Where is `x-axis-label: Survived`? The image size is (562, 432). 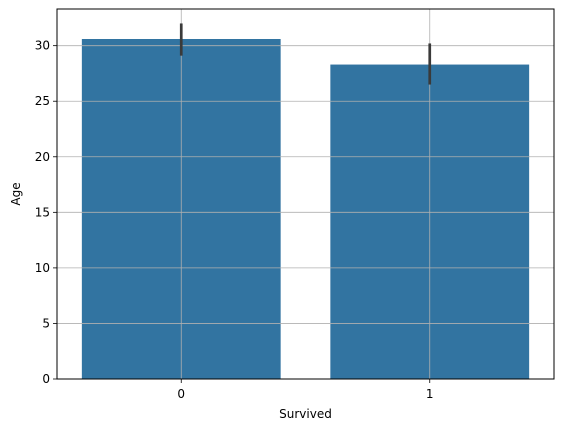 x-axis-label: Survived is located at coordinates (305, 414).